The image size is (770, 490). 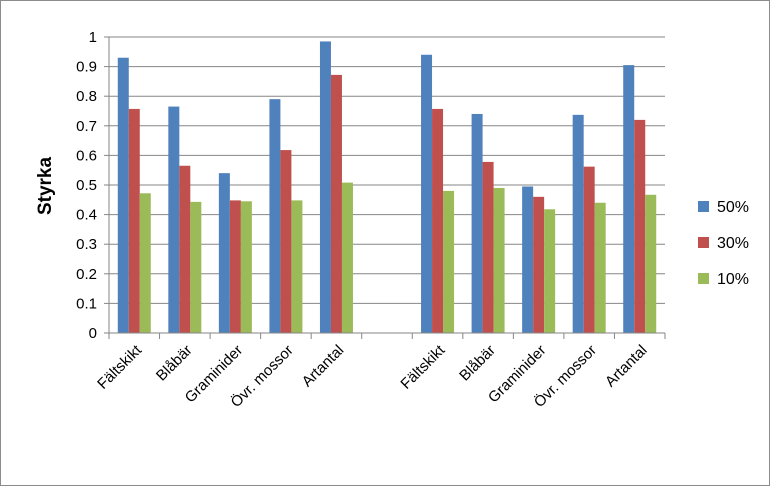 I want to click on y-tick-label: 1, so click(x=93, y=37).